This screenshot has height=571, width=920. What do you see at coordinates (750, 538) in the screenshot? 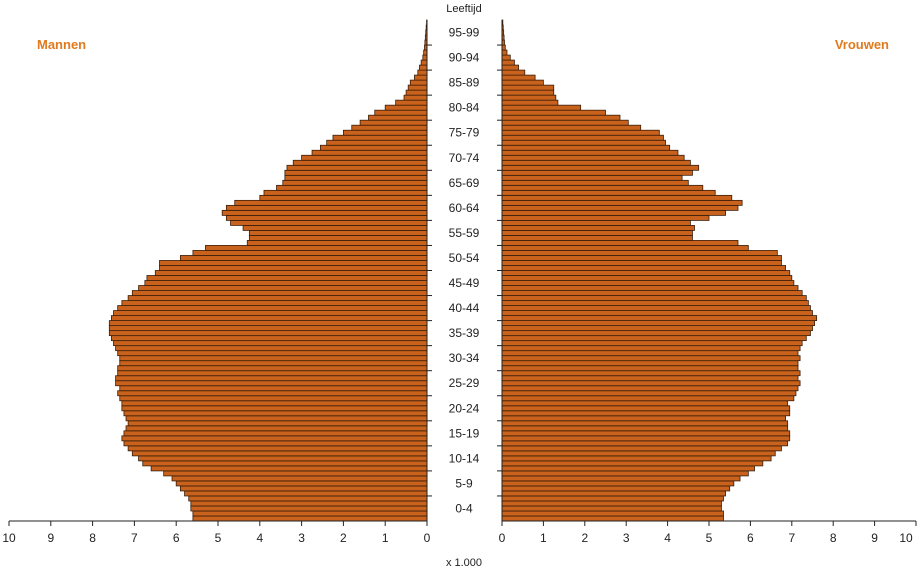
I see `right-x-tick-label-6: 6` at bounding box center [750, 538].